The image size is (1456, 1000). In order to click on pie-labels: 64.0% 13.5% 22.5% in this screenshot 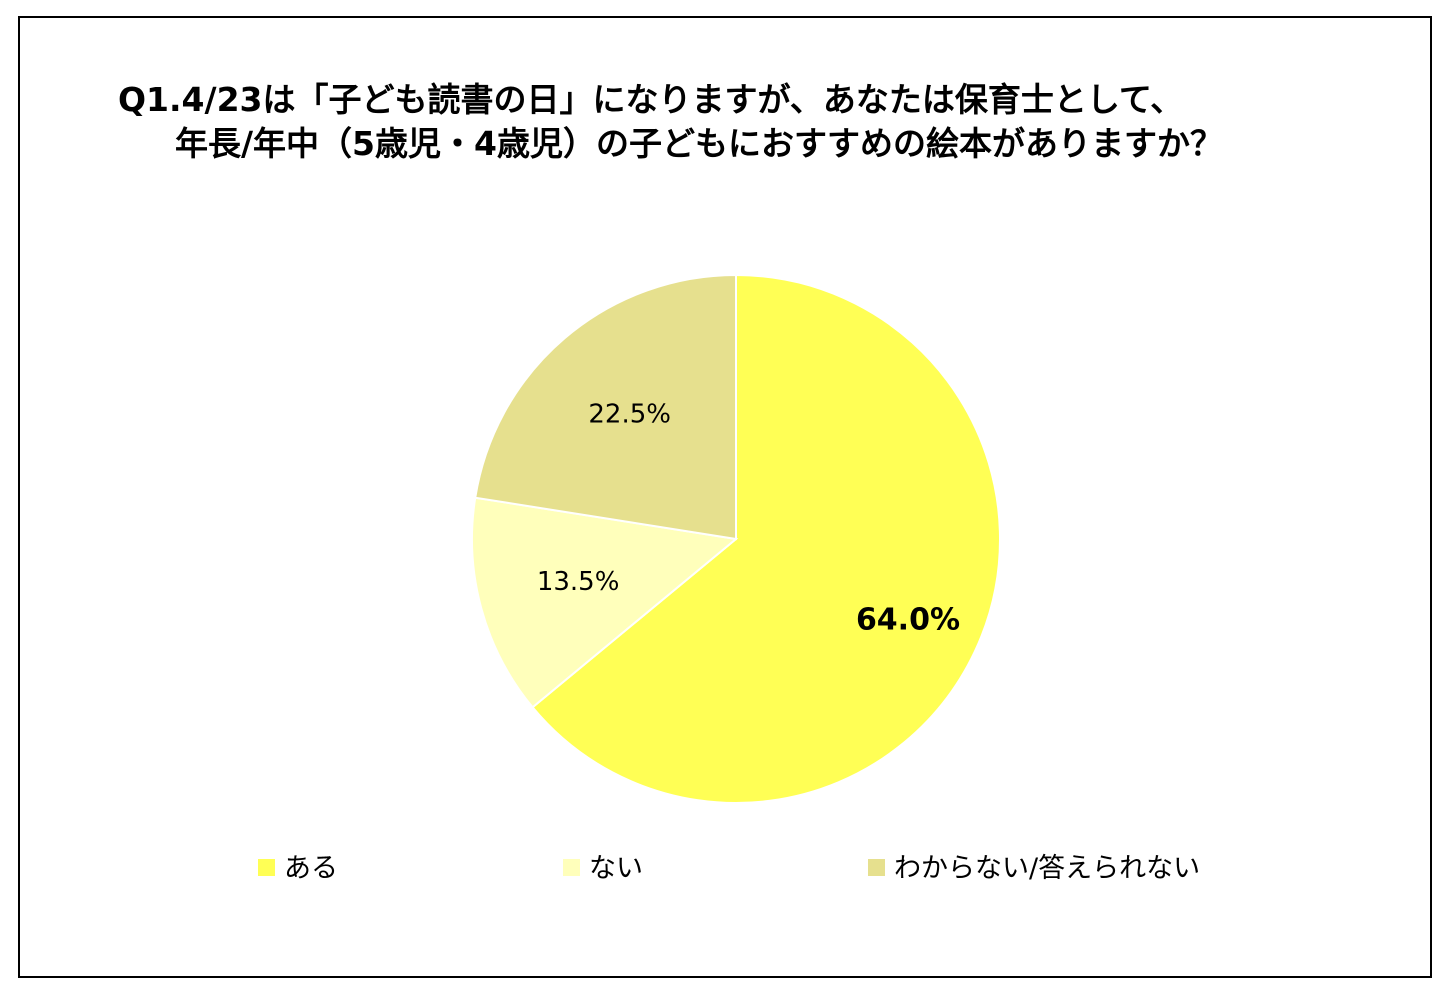, I will do `click(748, 519)`.